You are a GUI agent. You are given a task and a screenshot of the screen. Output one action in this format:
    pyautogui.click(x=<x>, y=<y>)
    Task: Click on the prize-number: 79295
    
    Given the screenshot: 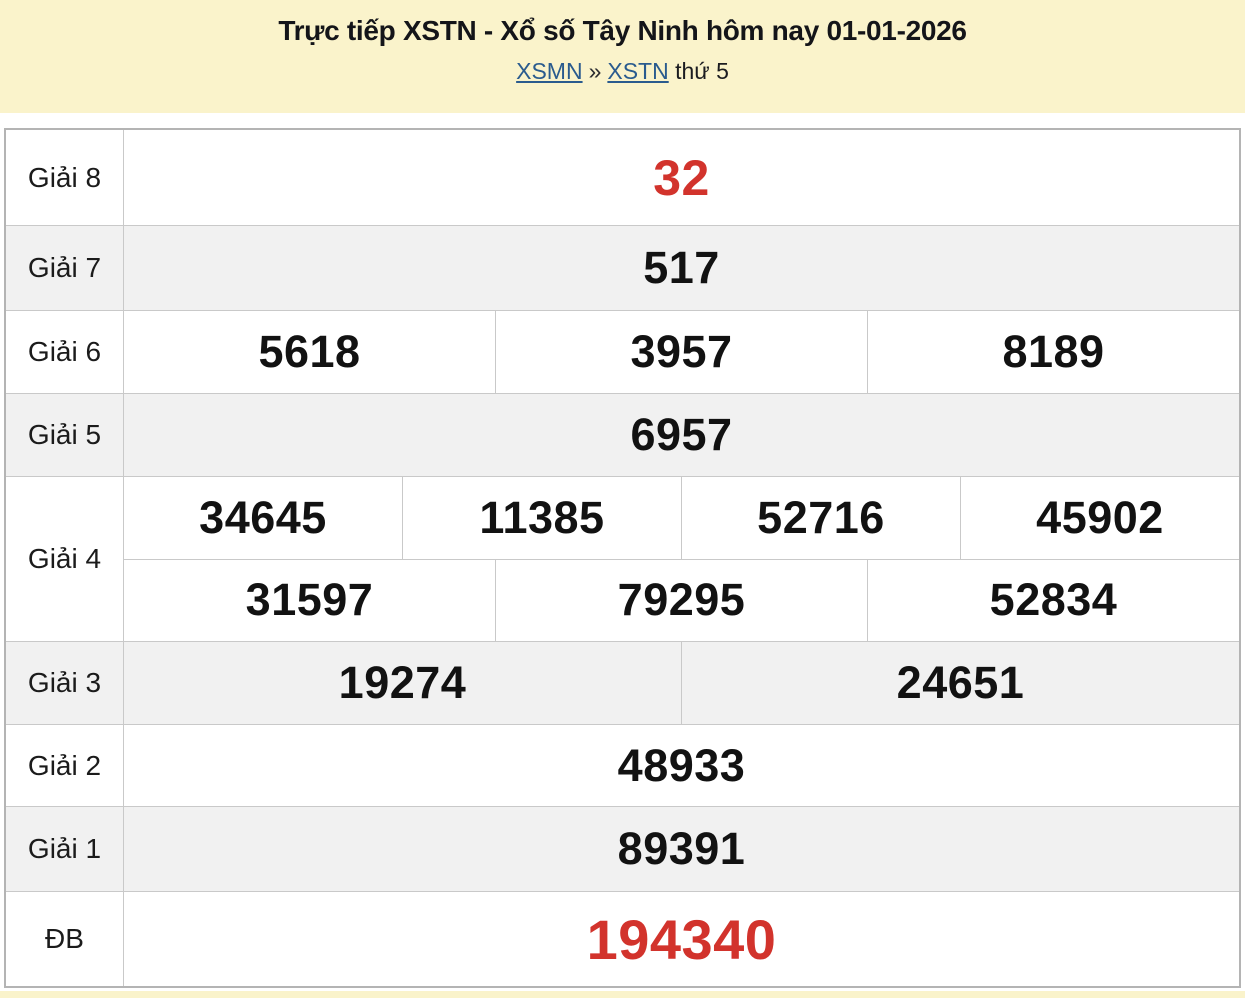 What is the action you would take?
    pyautogui.click(x=681, y=600)
    